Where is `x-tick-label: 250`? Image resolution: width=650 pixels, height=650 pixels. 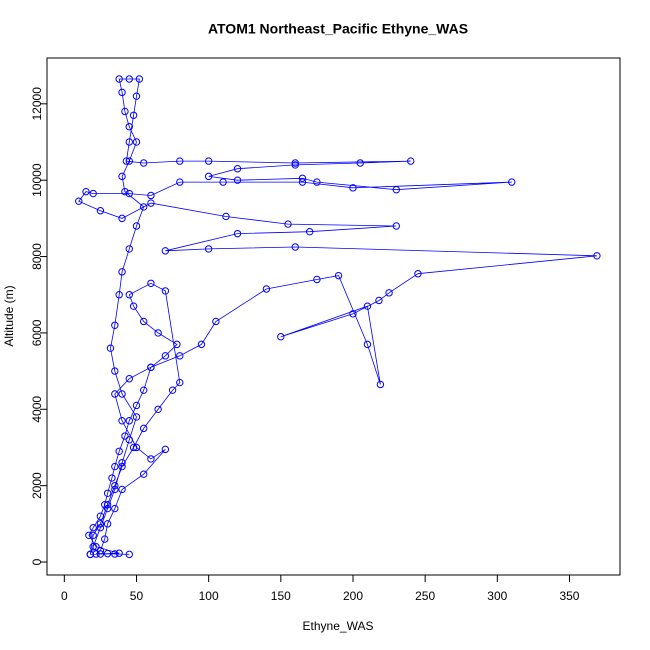
x-tick-label: 250 is located at coordinates (425, 596).